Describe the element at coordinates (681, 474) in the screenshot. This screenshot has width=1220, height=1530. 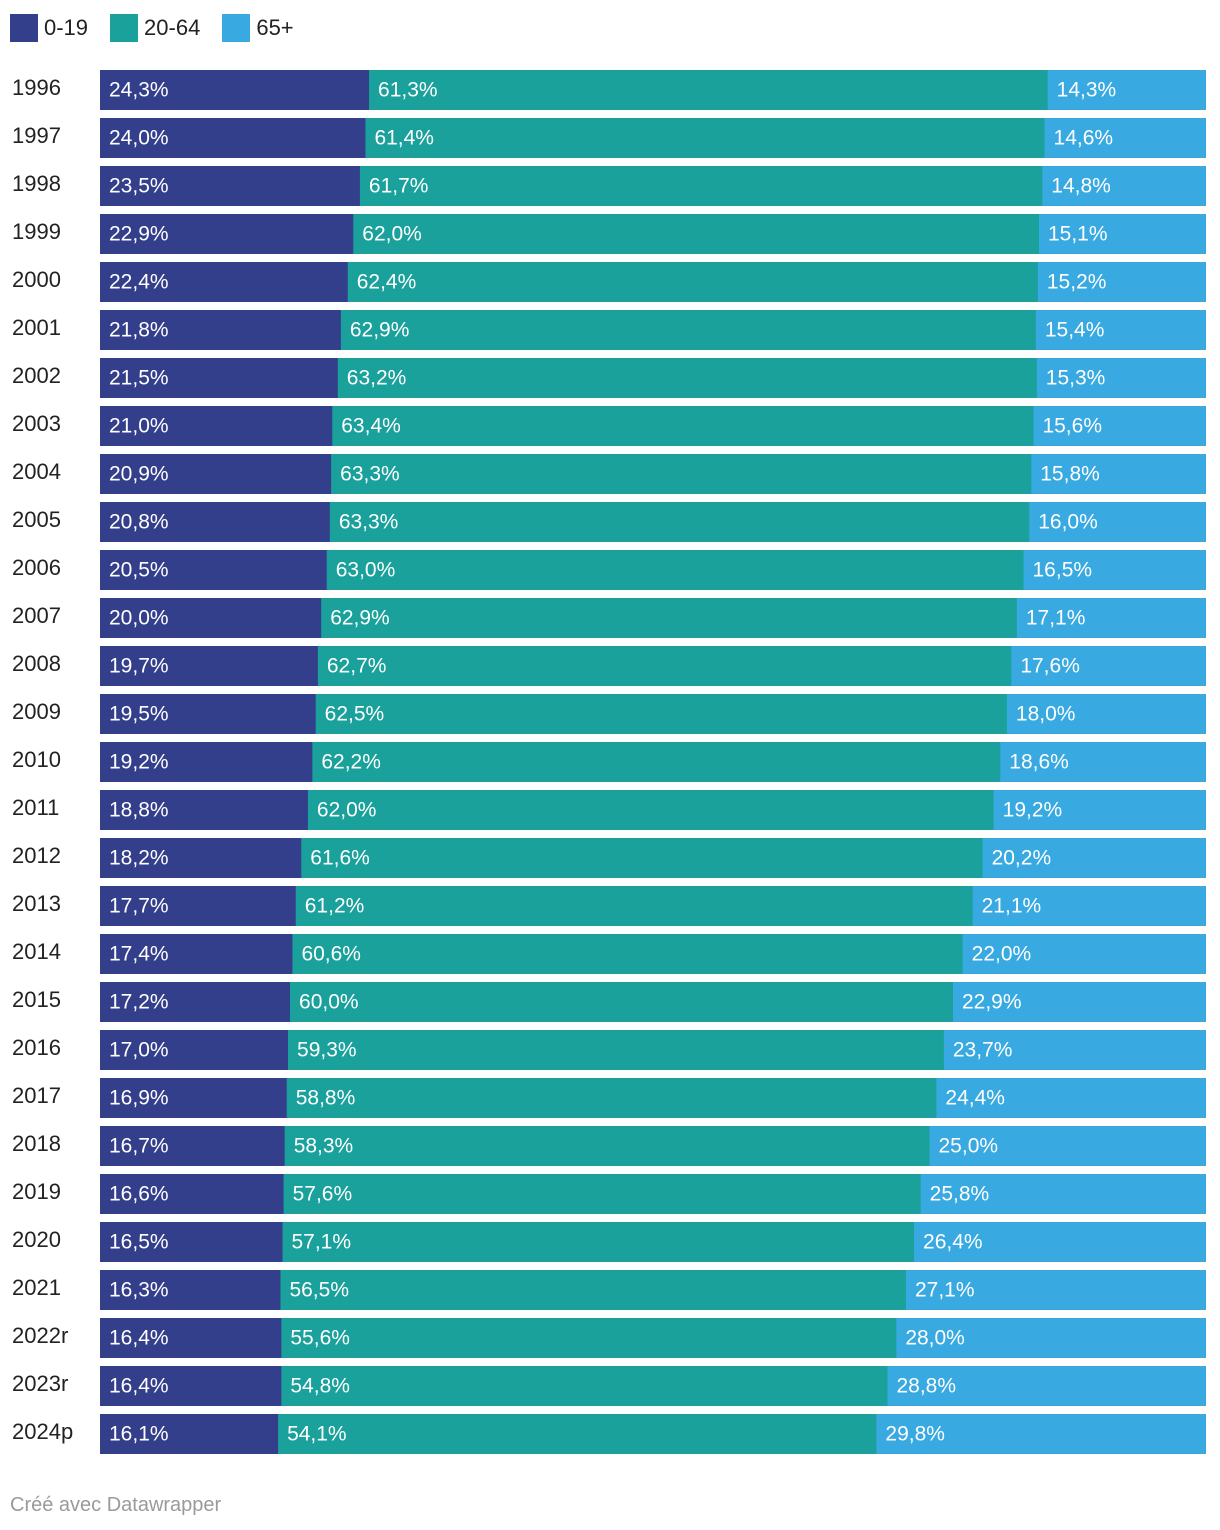
I see `bar-segment-20-64-2004` at that location.